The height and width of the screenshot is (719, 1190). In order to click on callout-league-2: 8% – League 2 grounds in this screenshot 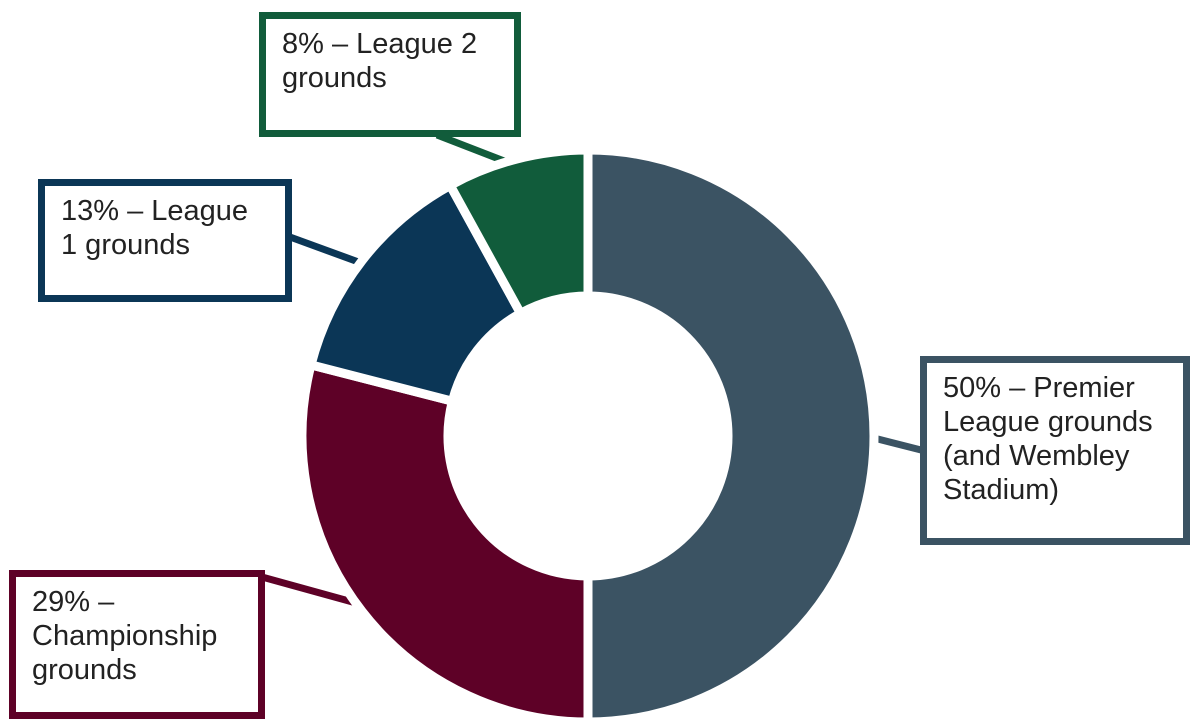, I will do `click(390, 74)`.